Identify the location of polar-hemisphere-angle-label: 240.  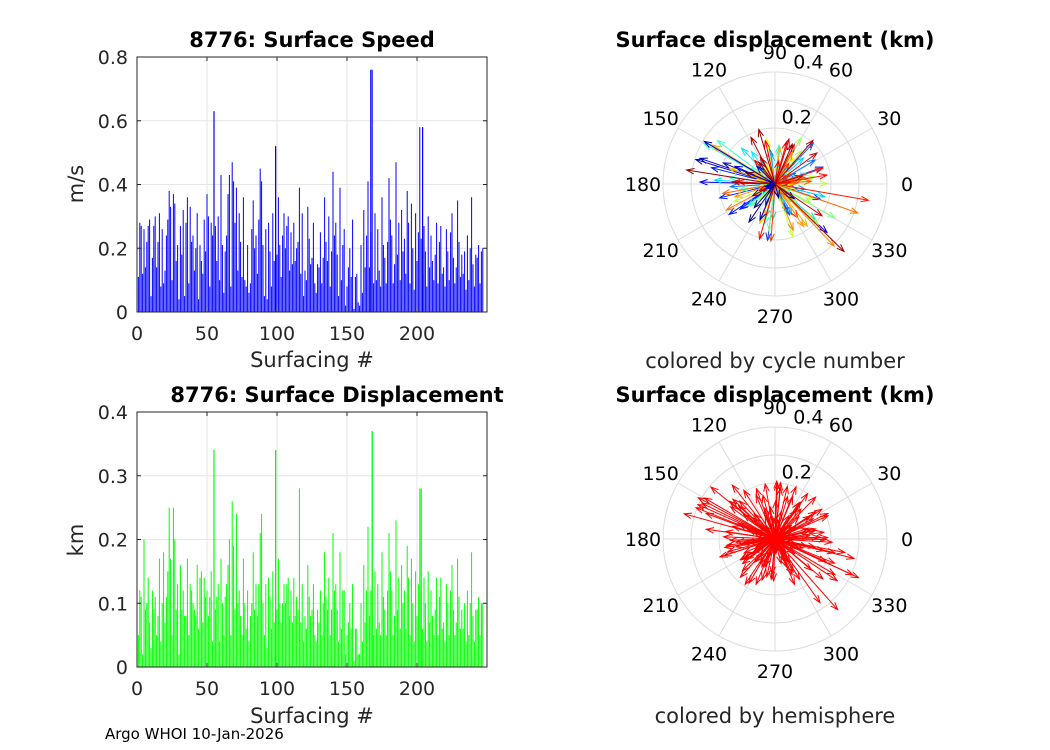
(709, 654).